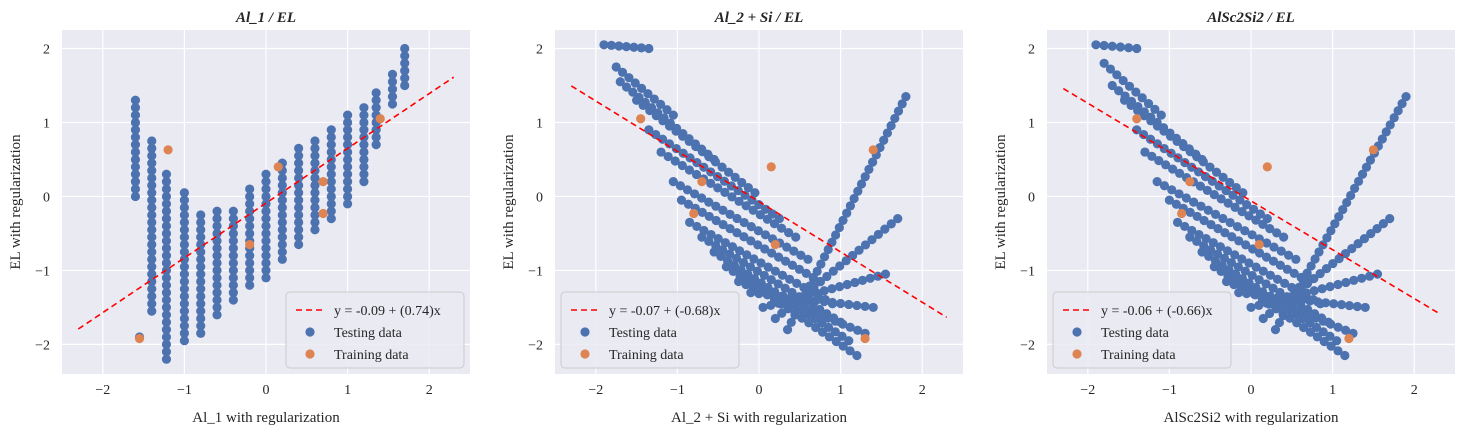  Describe the element at coordinates (259, 229) in the screenshot. I see `training-points` at that location.